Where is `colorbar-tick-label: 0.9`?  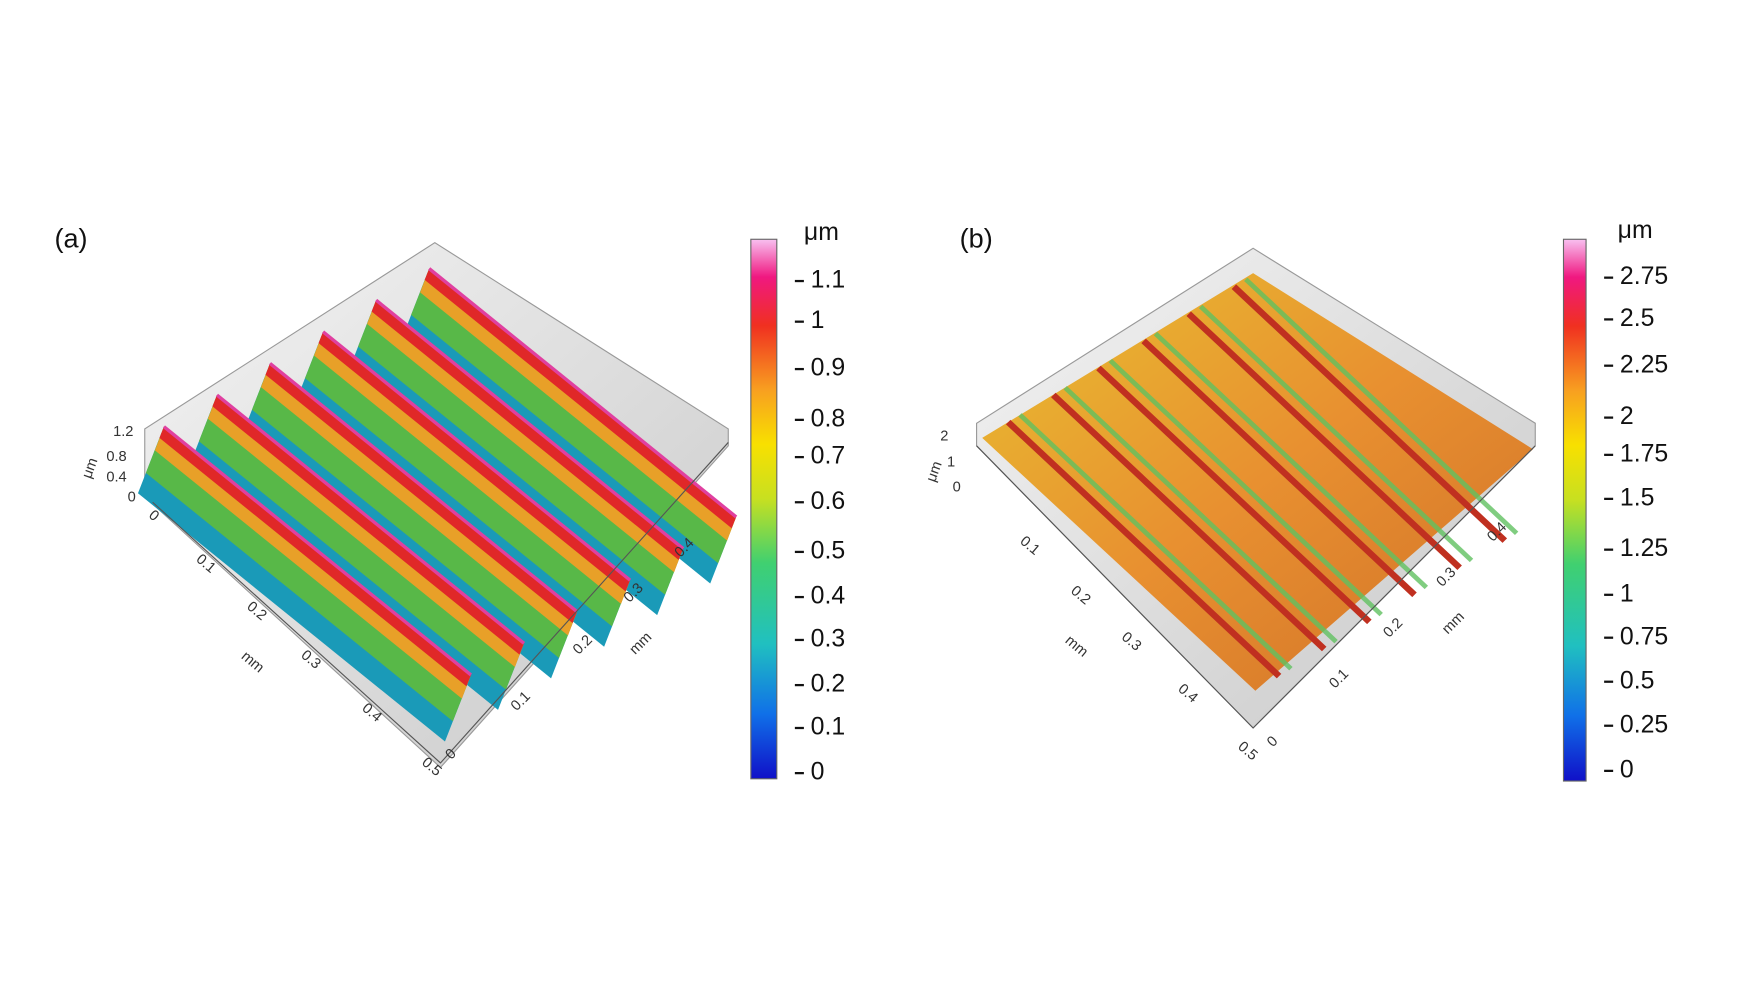 colorbar-tick-label: 0.9 is located at coordinates (828, 368).